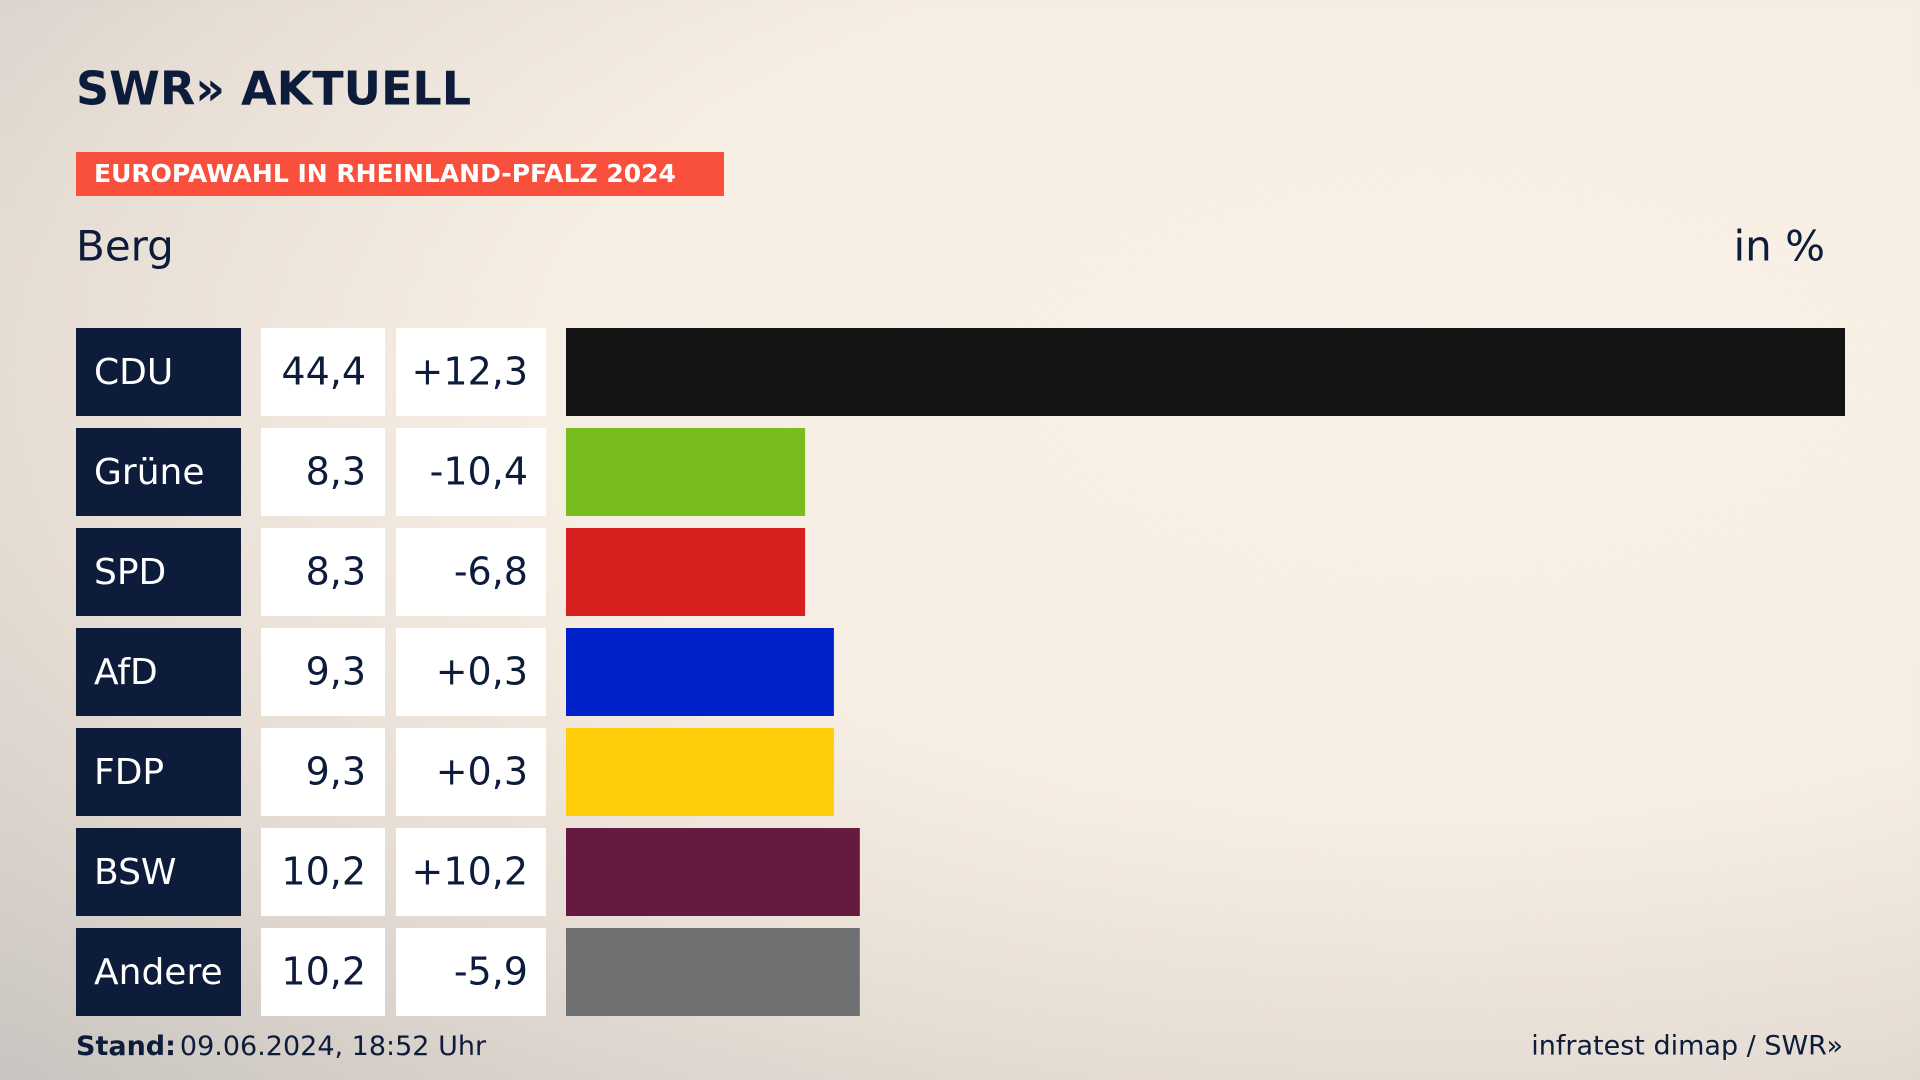  What do you see at coordinates (135, 872) in the screenshot?
I see `party-label: BSW` at bounding box center [135, 872].